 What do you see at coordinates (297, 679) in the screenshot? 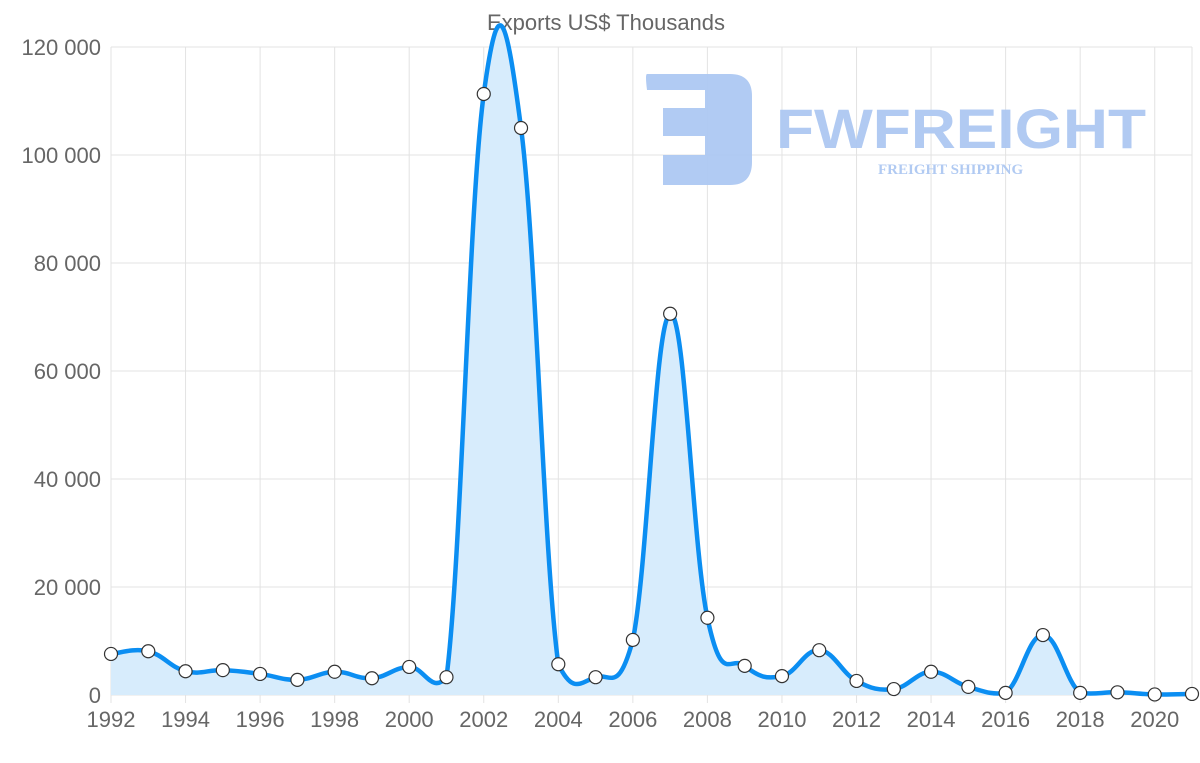
I see `data-point-1997` at bounding box center [297, 679].